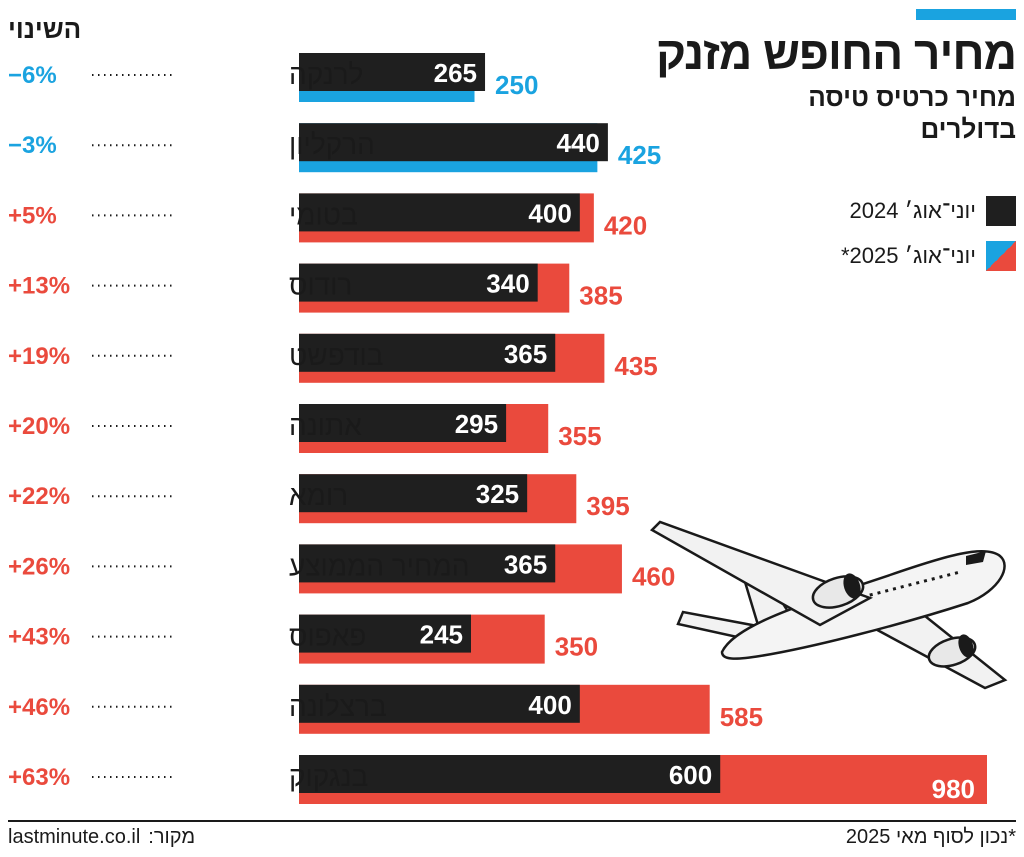 The height and width of the screenshot is (857, 1024). I want to click on value-label-2025: 425, so click(639, 155).